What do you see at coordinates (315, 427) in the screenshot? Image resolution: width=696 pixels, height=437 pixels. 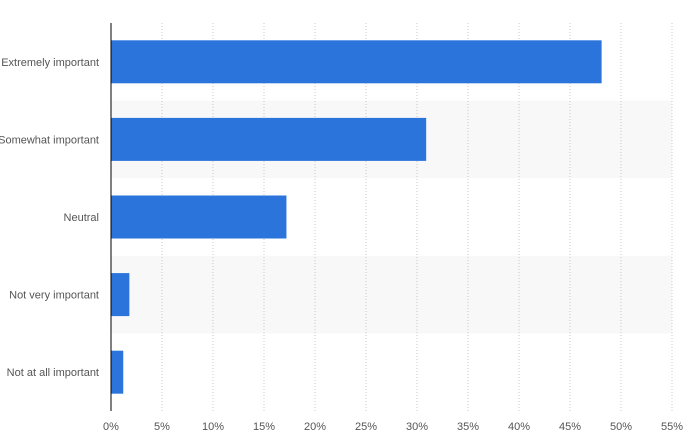 I see `x-tick-label: 20%` at bounding box center [315, 427].